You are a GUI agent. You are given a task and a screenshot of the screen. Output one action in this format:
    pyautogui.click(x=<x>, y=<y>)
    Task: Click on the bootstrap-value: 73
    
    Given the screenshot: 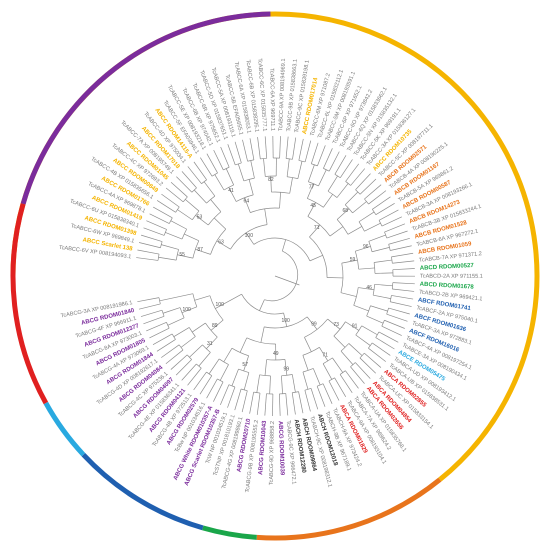 What is the action you would take?
    pyautogui.click(x=336, y=325)
    